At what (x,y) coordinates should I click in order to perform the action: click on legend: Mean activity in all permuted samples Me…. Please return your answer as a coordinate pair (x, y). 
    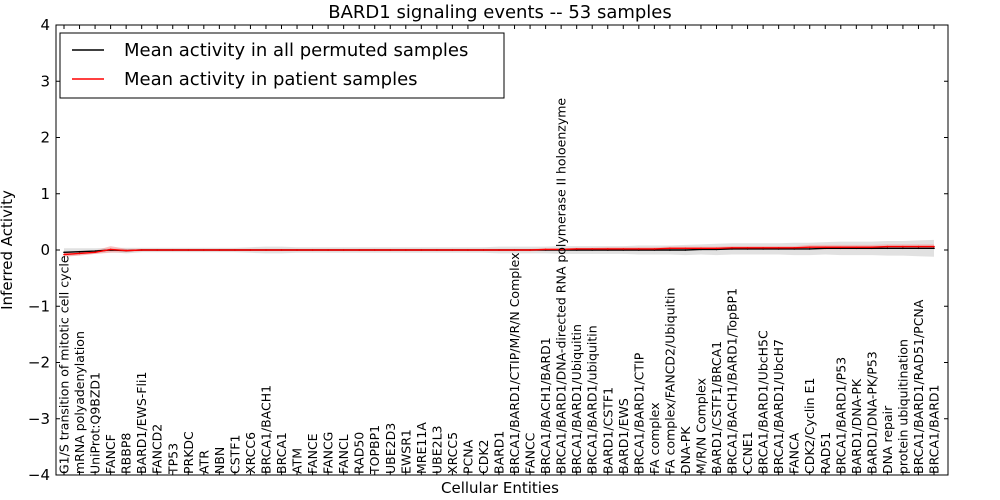
    Looking at the image, I should click on (282, 65).